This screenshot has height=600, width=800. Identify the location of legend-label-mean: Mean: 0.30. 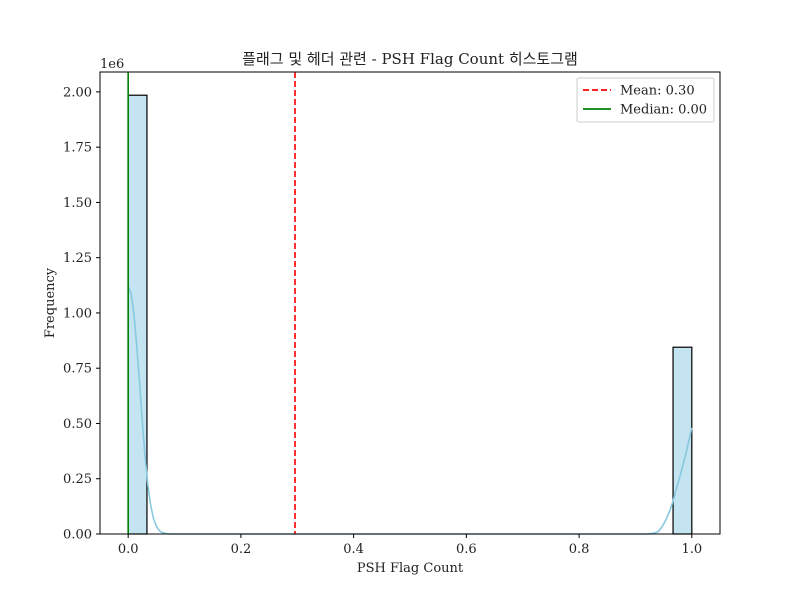
(657, 91).